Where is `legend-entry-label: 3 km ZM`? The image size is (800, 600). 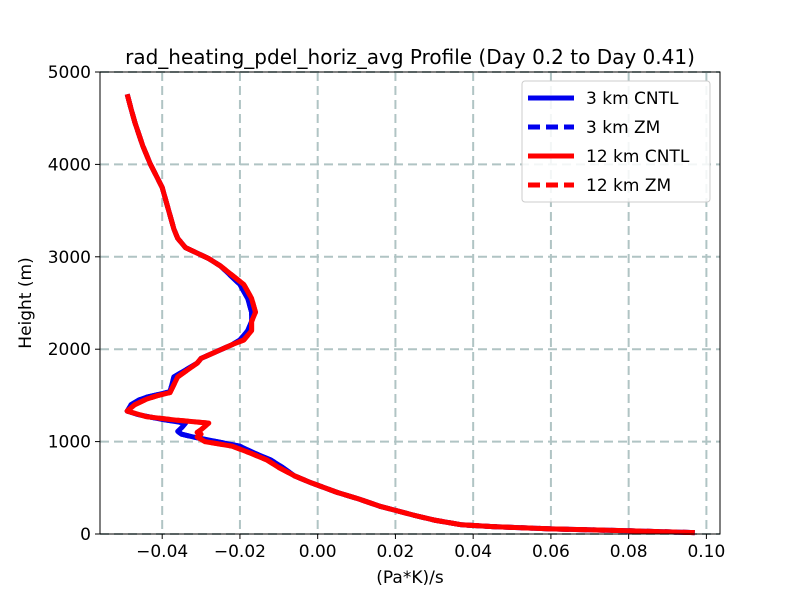 legend-entry-label: 3 km ZM is located at coordinates (623, 128).